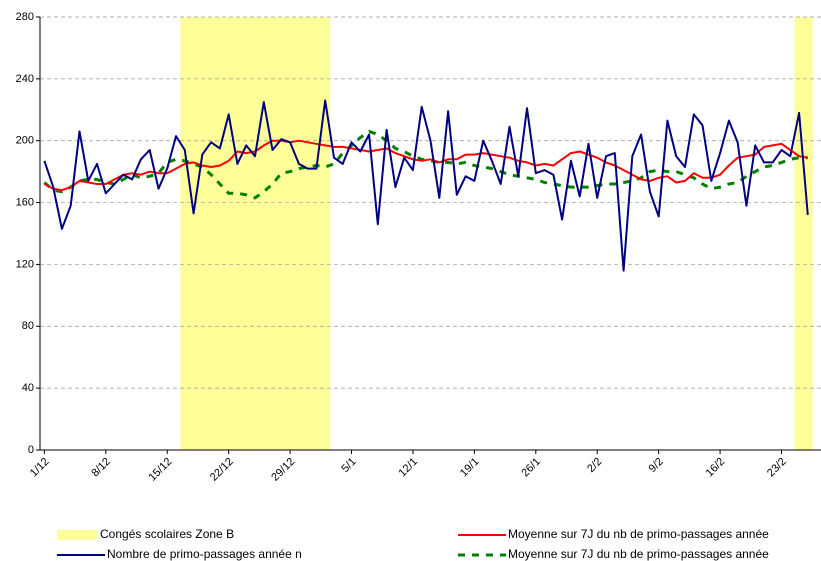 The width and height of the screenshot is (821, 561). What do you see at coordinates (40, 468) in the screenshot?
I see `x-tick-label: 1/12` at bounding box center [40, 468].